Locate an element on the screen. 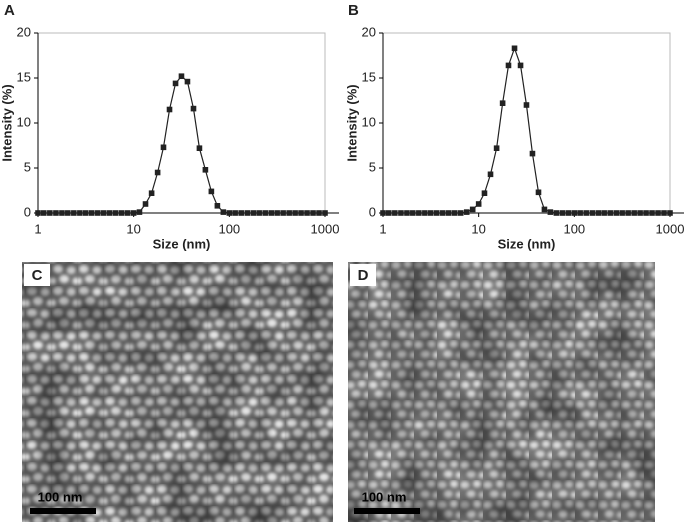  panel-label: D is located at coordinates (363, 275).